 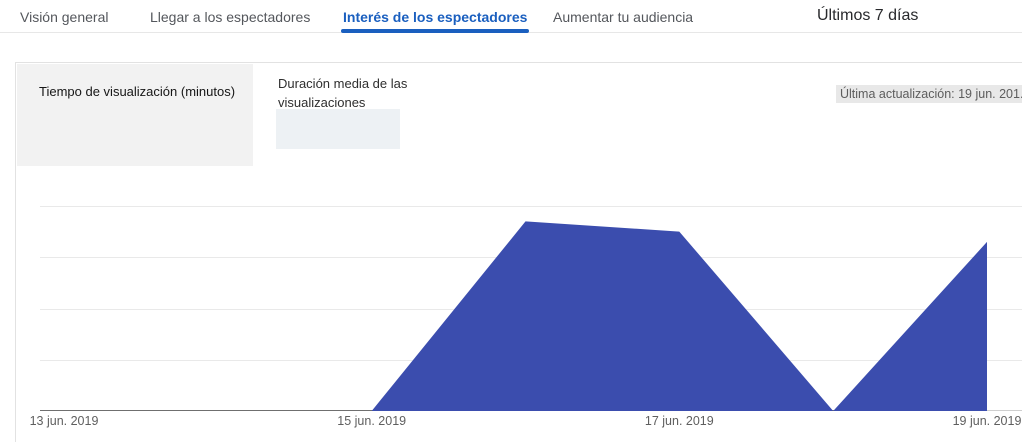 I want to click on tab-label: Aumentar tu audiencia, so click(x=623, y=16).